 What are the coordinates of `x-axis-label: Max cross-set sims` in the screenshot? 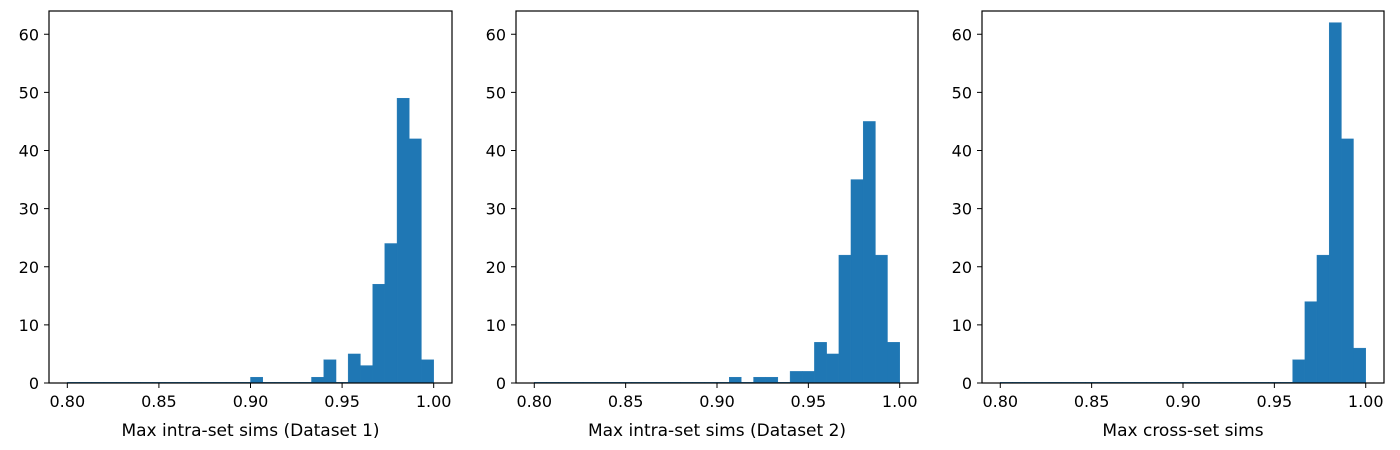 It's located at (1182, 431).